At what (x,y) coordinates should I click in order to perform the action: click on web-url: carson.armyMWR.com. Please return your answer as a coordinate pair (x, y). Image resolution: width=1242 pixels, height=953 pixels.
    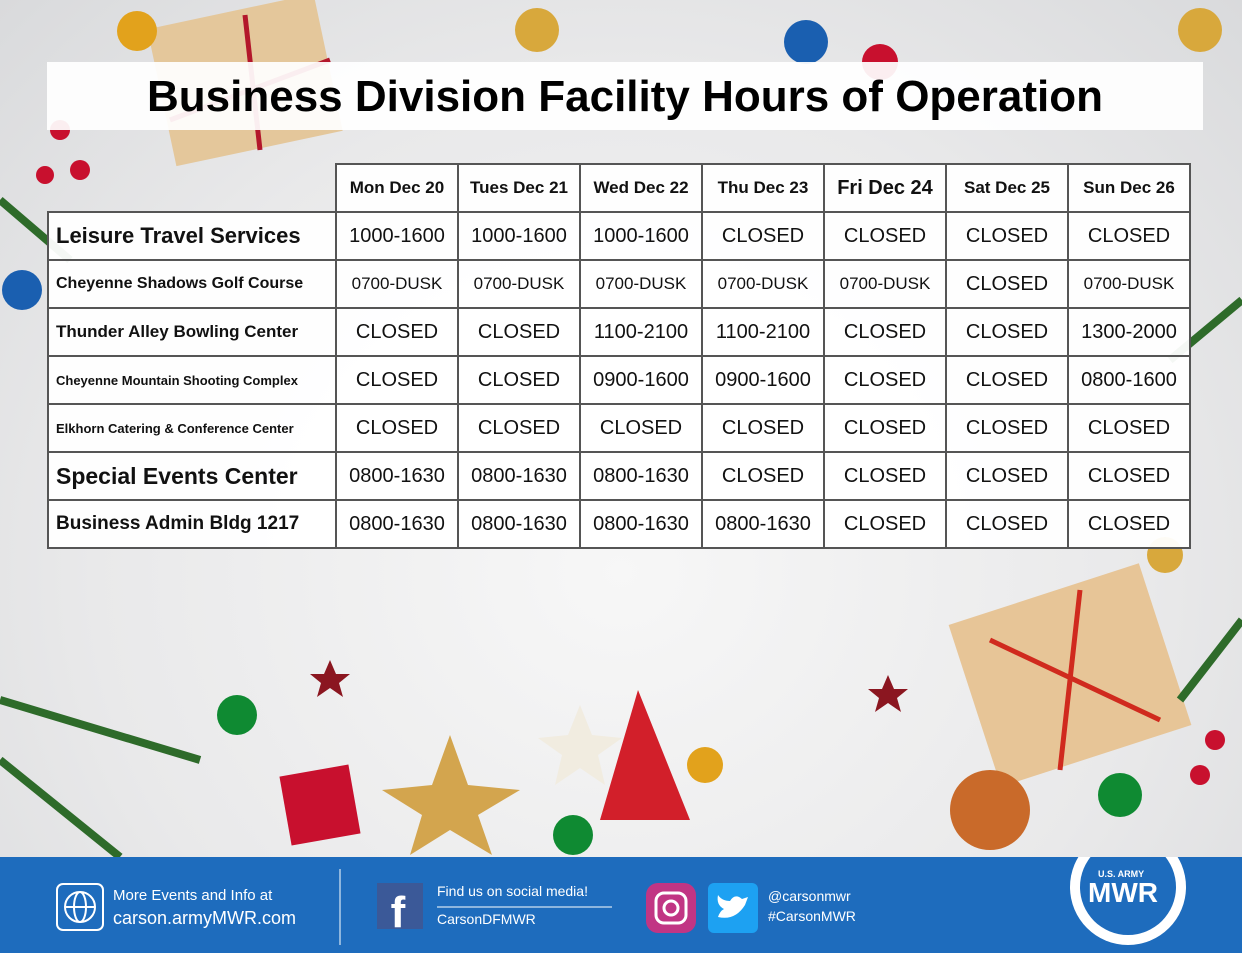
    Looking at the image, I should click on (205, 918).